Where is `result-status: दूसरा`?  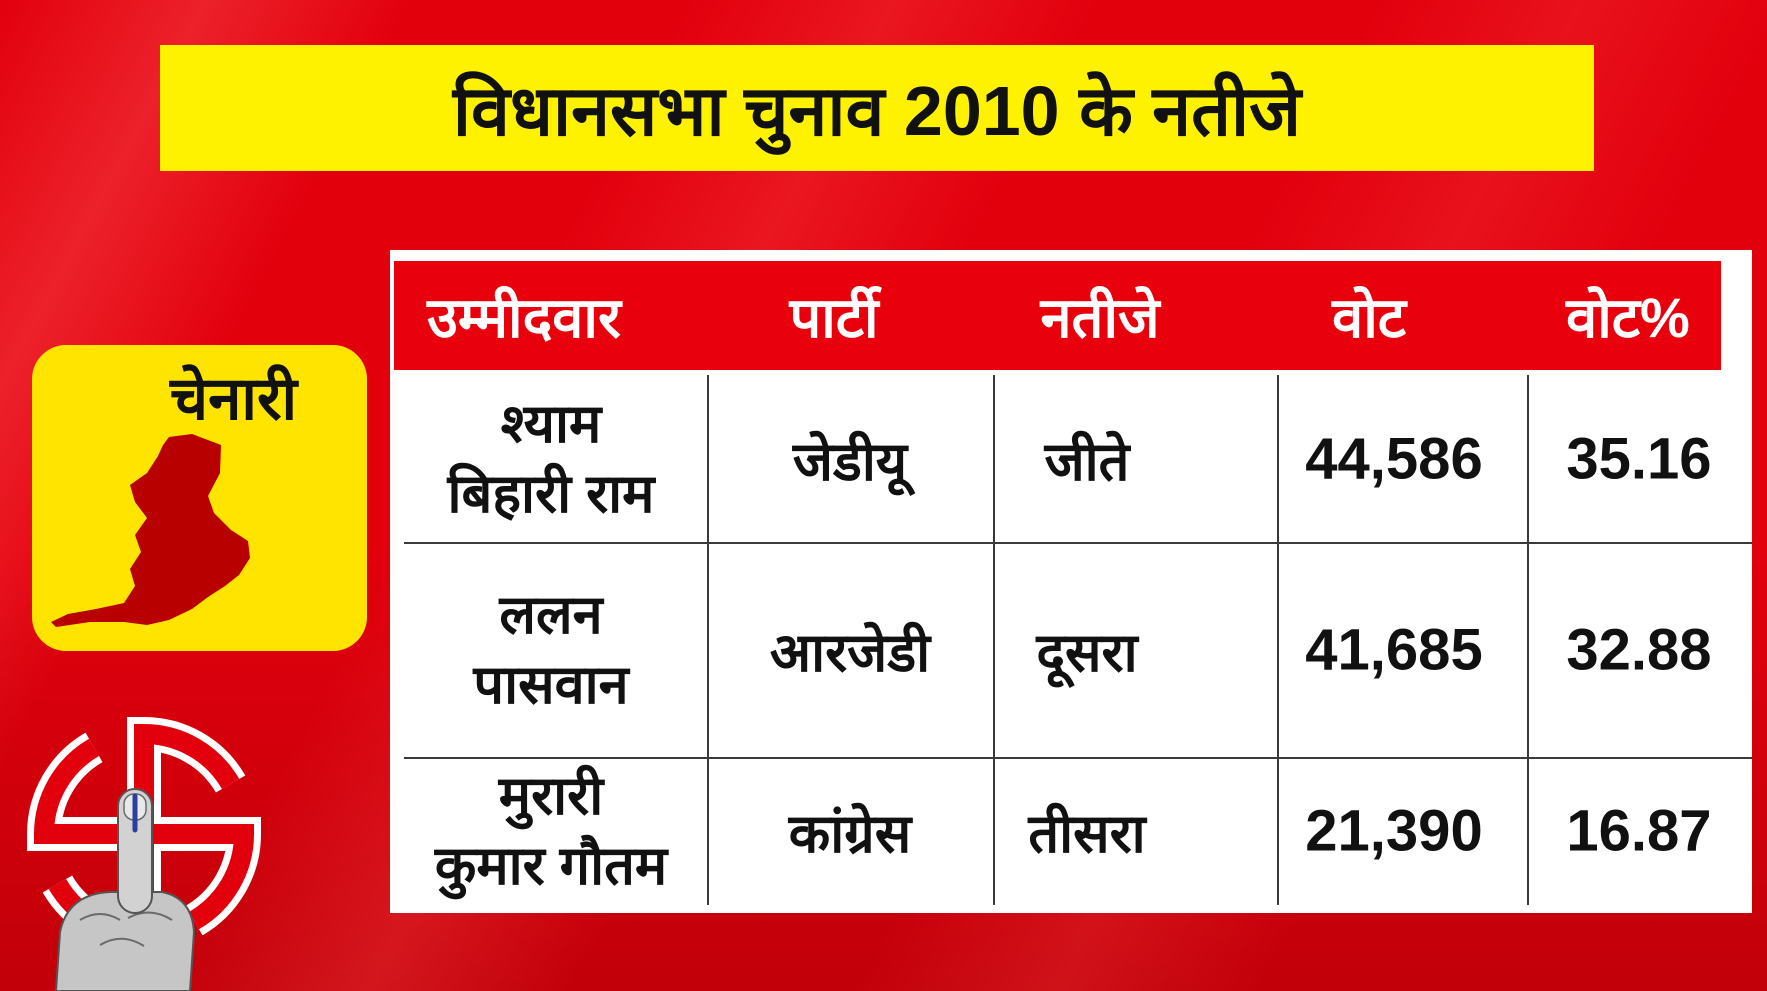
result-status: दूसरा is located at coordinates (1087, 652).